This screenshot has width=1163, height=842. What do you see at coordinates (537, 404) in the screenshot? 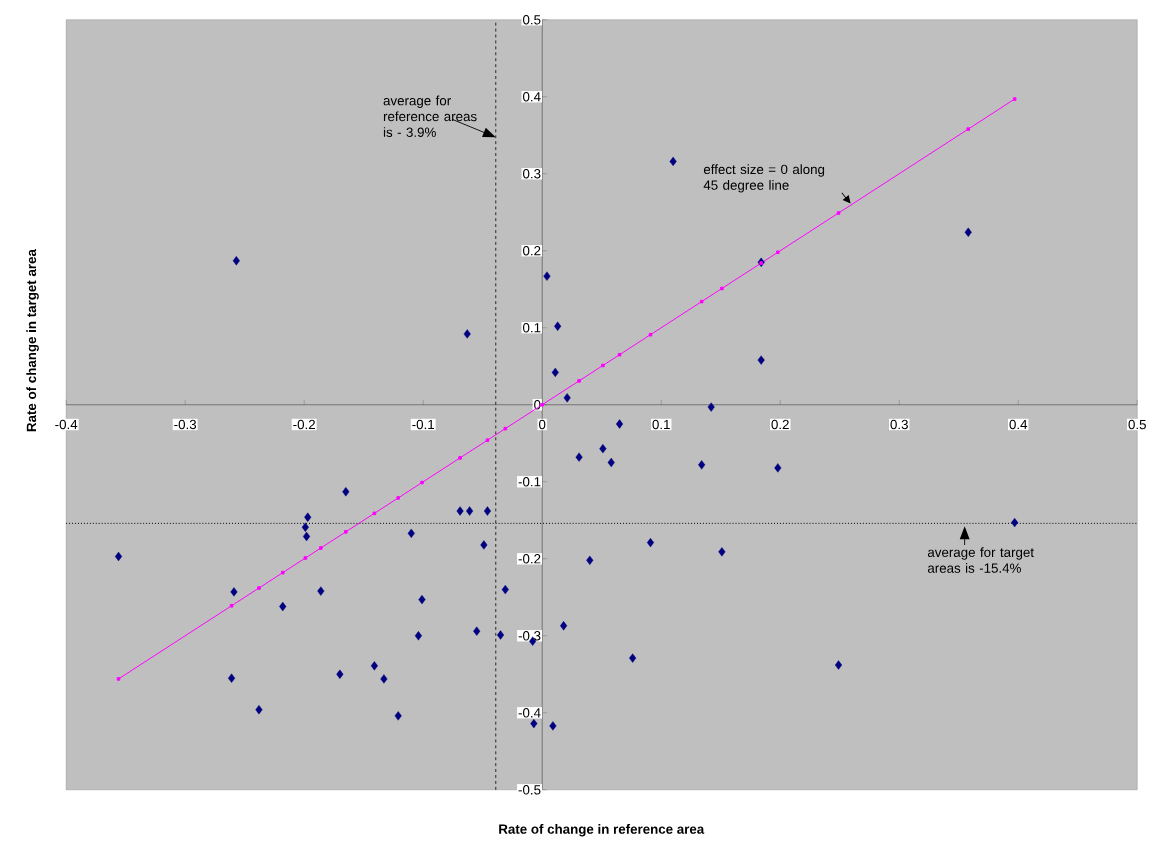
I see `y-tick-label: 0` at bounding box center [537, 404].